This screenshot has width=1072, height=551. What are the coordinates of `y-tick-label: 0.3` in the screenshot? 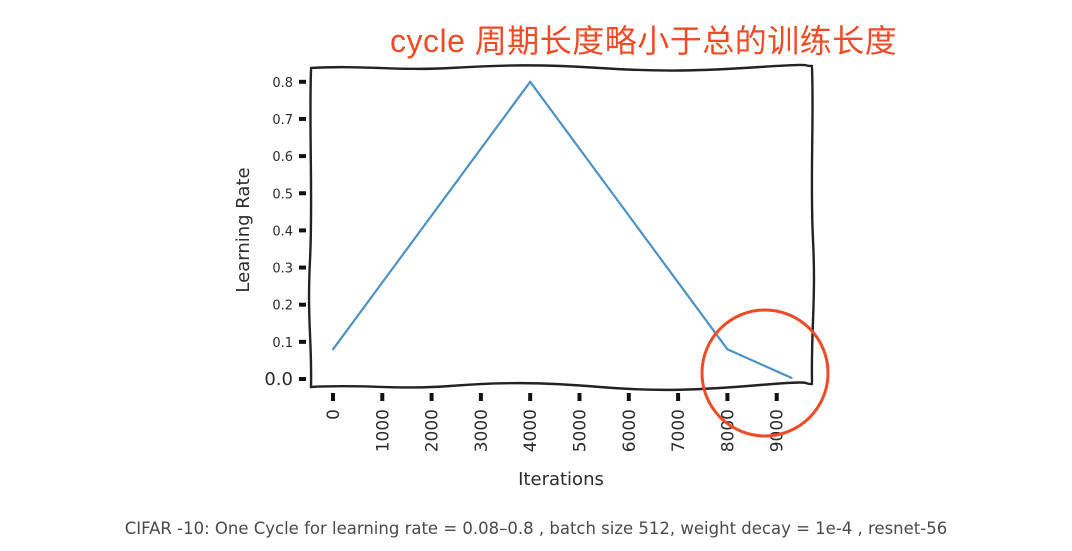 It's located at (282, 269).